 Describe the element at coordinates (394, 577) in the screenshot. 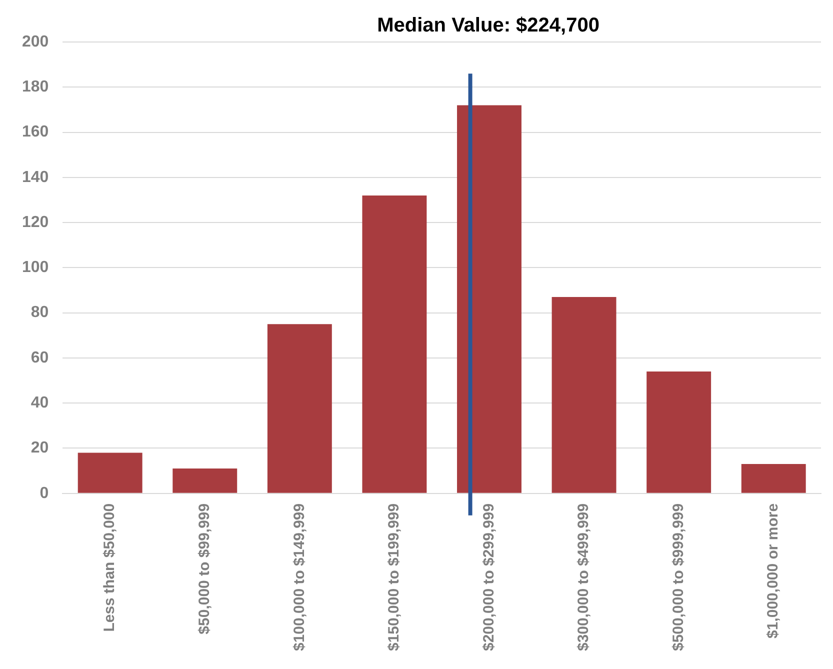

I see `x-tick-label: $150,000 to $199,999` at that location.